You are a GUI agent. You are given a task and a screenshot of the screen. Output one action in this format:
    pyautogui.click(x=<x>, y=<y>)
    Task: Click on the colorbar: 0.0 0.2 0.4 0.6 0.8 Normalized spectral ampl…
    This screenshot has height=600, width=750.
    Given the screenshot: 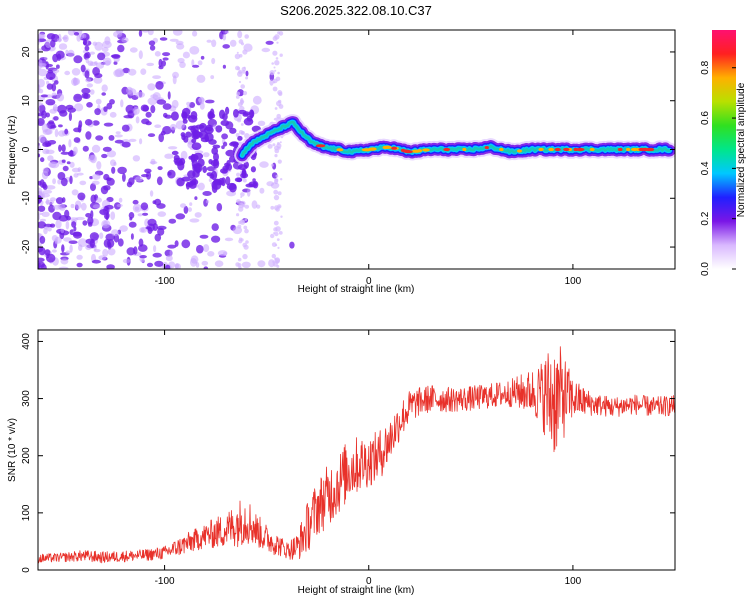 What is the action you would take?
    pyautogui.click(x=723, y=153)
    